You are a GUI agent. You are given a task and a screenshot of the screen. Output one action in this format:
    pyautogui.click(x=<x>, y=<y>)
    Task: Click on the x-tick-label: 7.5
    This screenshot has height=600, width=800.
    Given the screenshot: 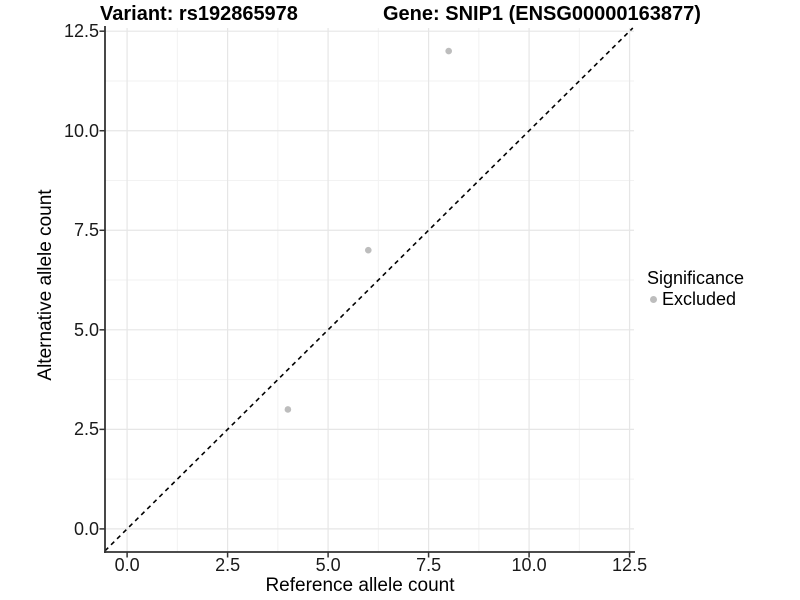 What is the action you would take?
    pyautogui.click(x=429, y=565)
    